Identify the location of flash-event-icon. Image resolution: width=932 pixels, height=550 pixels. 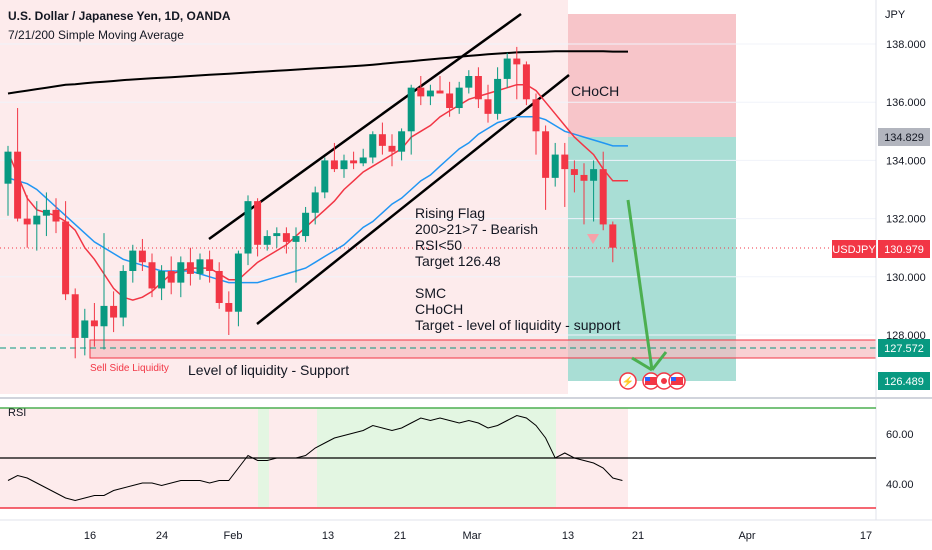
(628, 381).